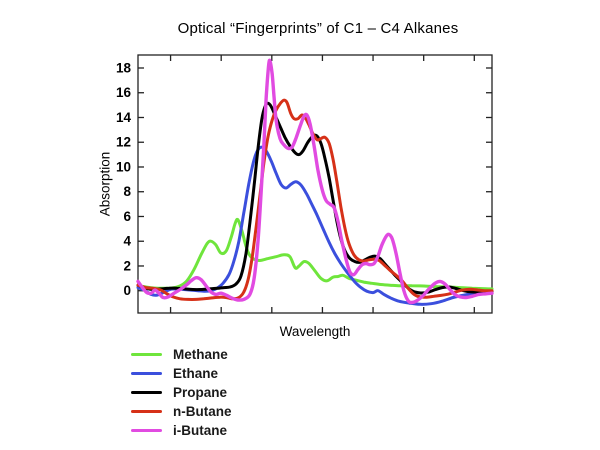  Describe the element at coordinates (124, 117) in the screenshot. I see `y-tick-label: 14` at that location.